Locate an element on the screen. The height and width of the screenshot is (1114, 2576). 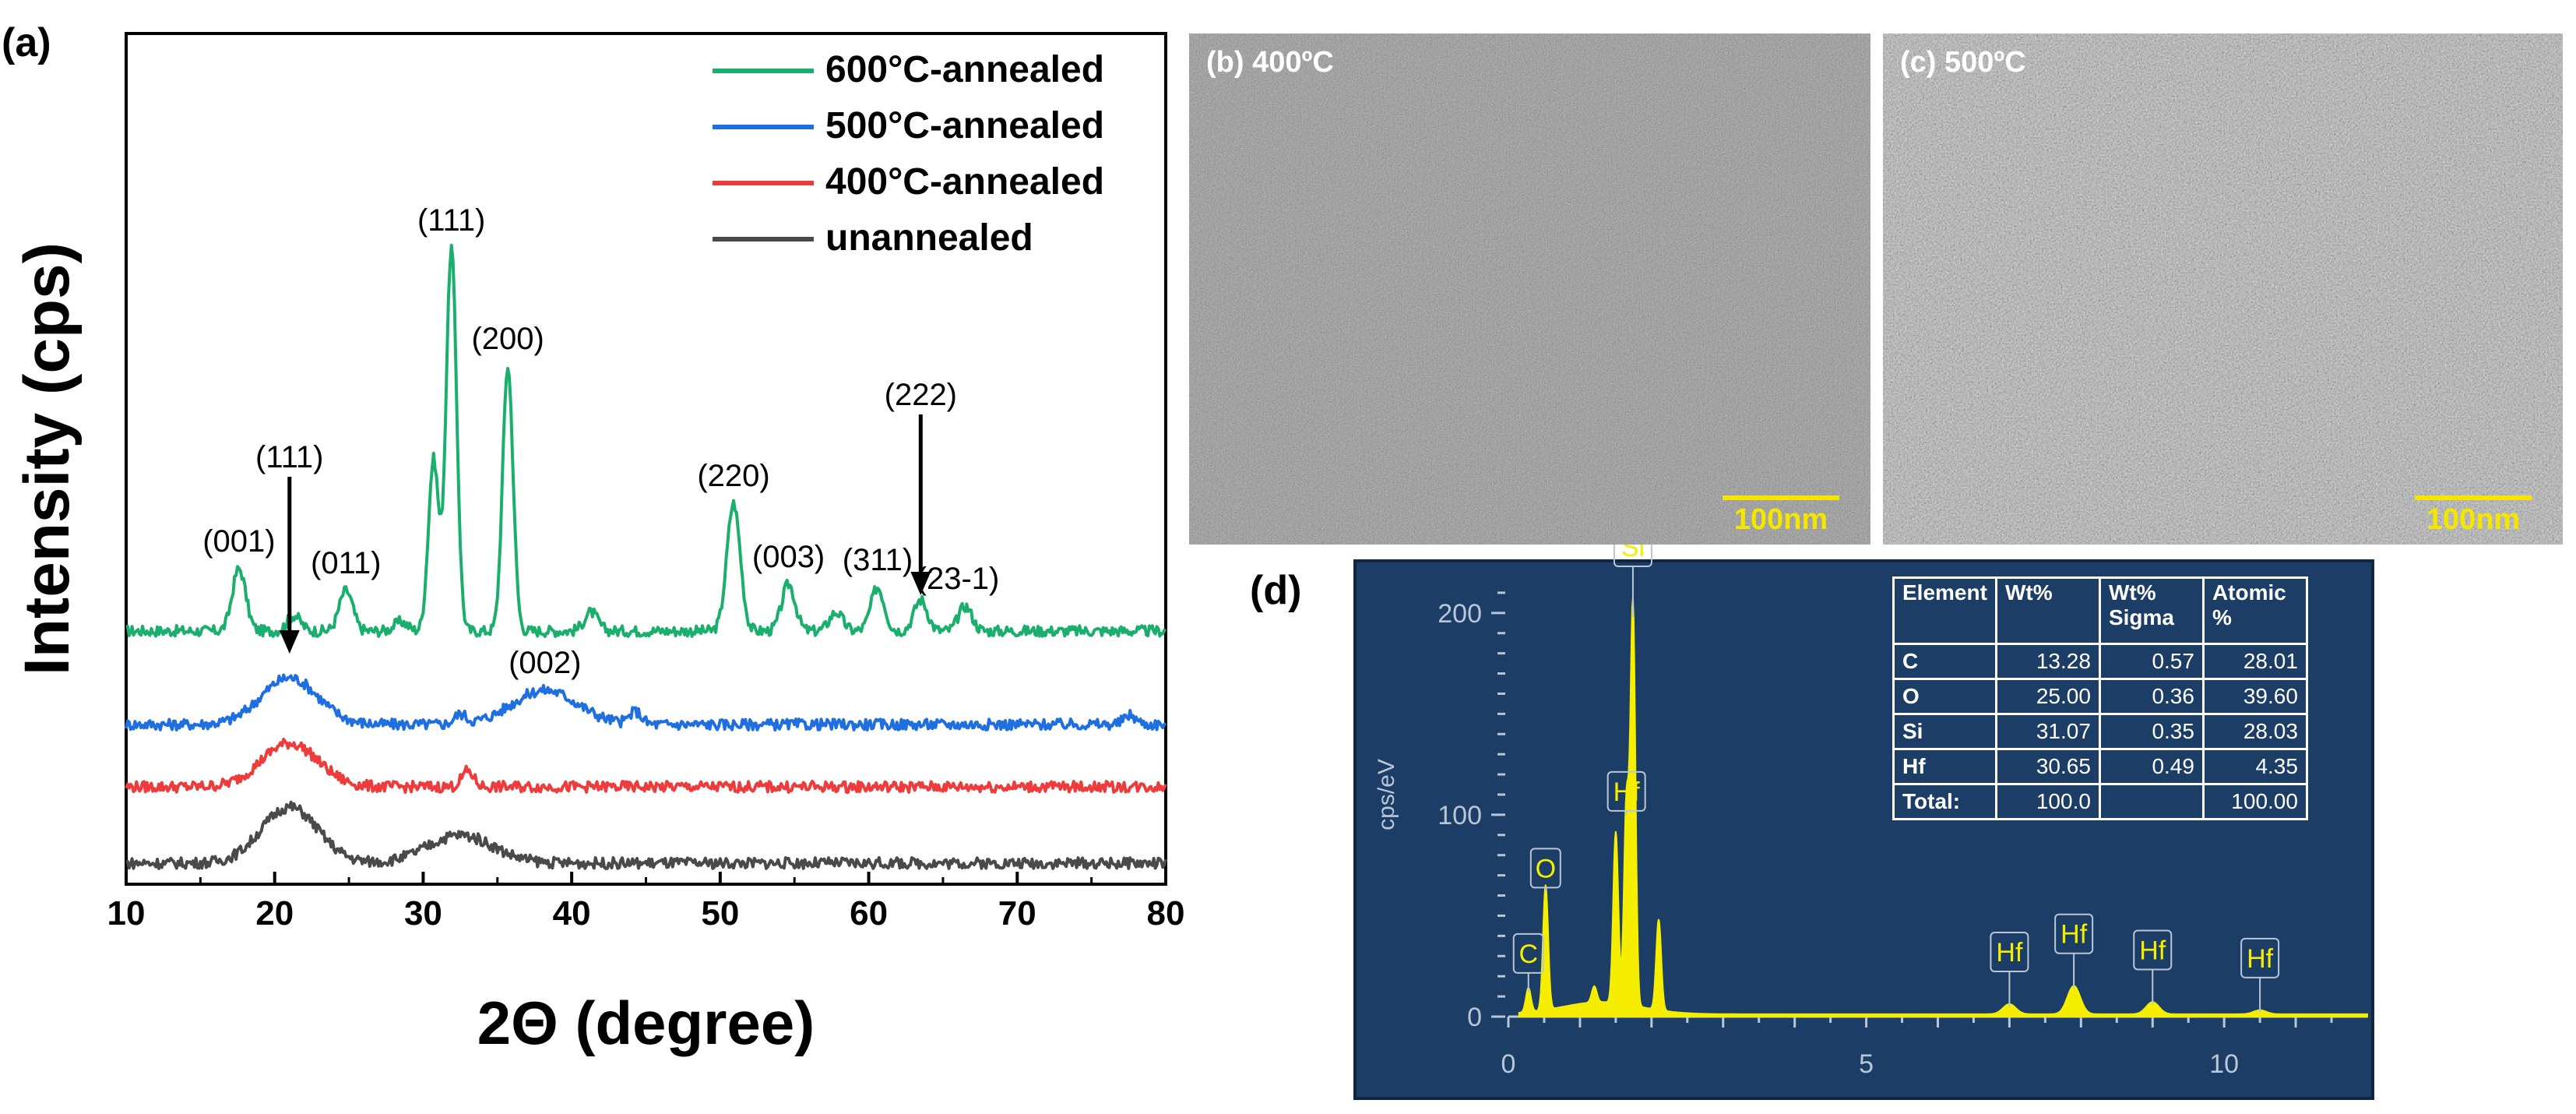
table-cell-wt: 13.28 is located at coordinates (2047, 661).